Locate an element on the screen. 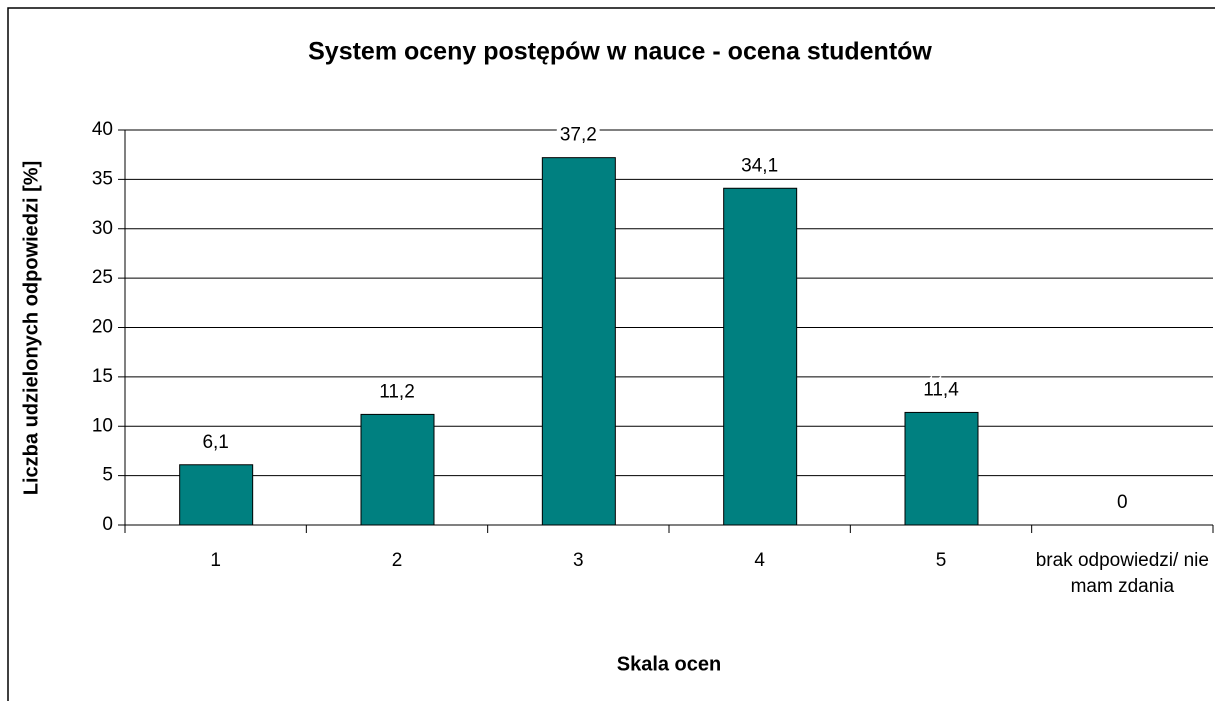 This screenshot has width=1215, height=701. y-tick-label: 10 is located at coordinates (102, 425).